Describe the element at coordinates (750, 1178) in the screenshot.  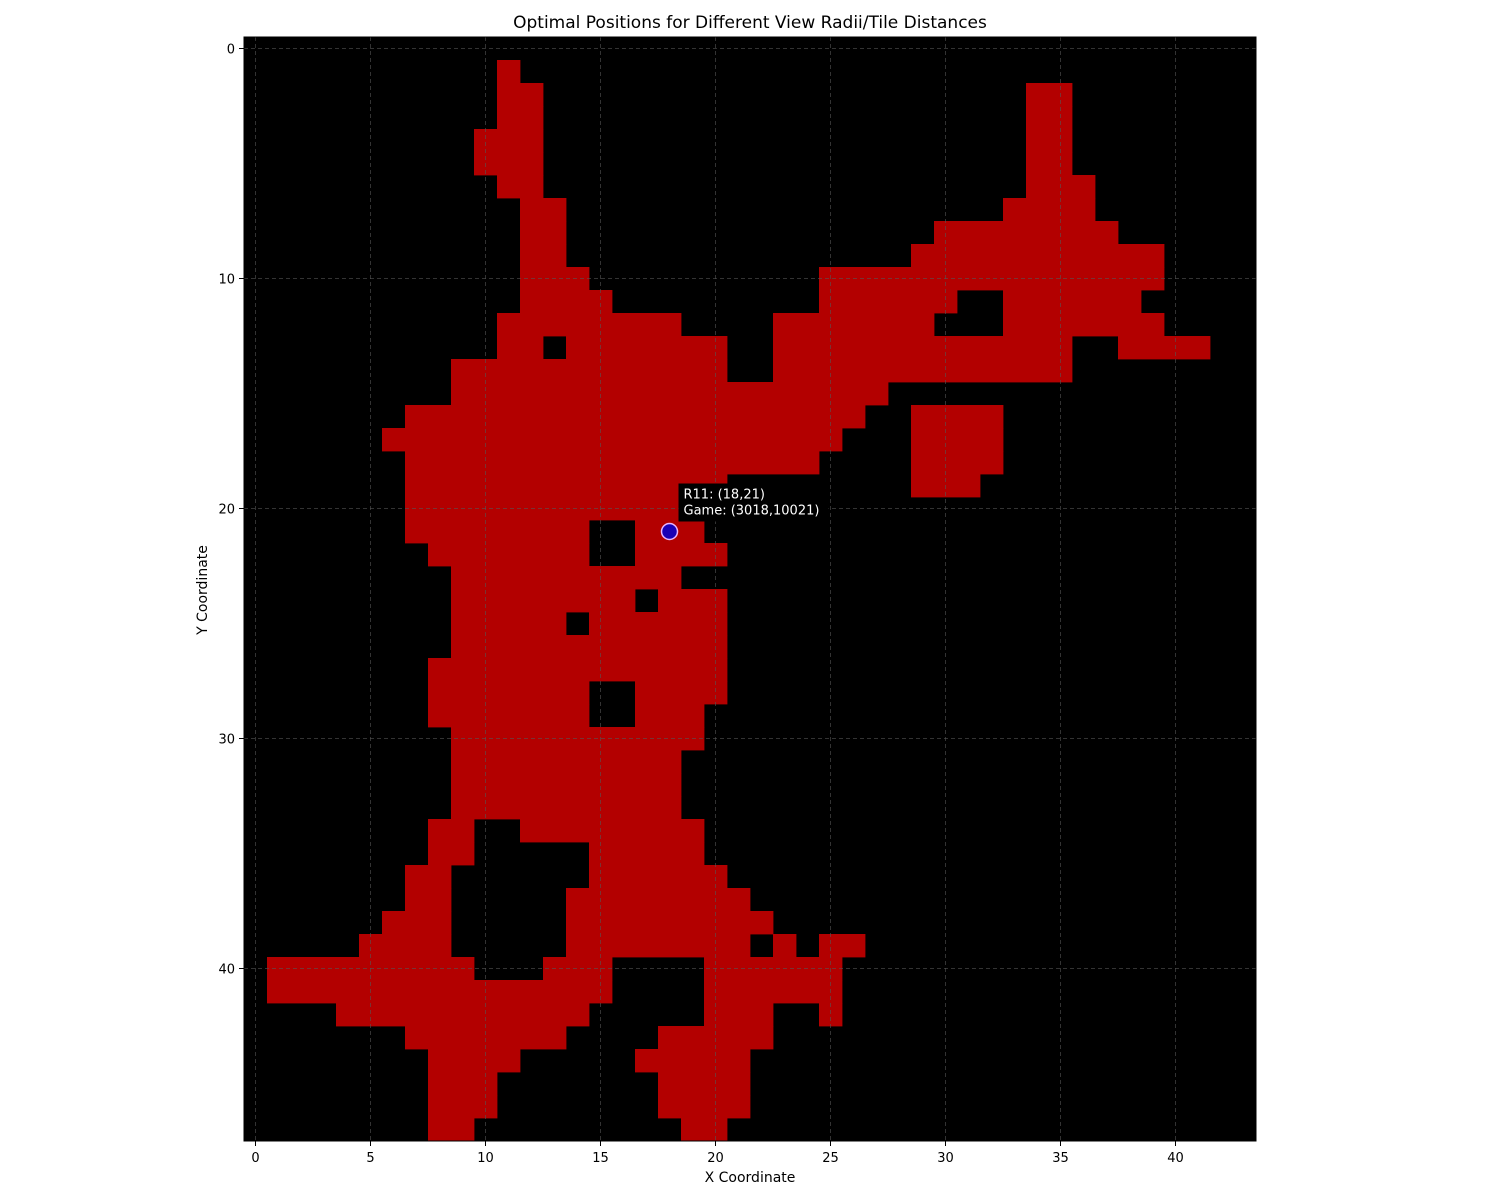
I see `x-axis-label: X Coordinate` at that location.